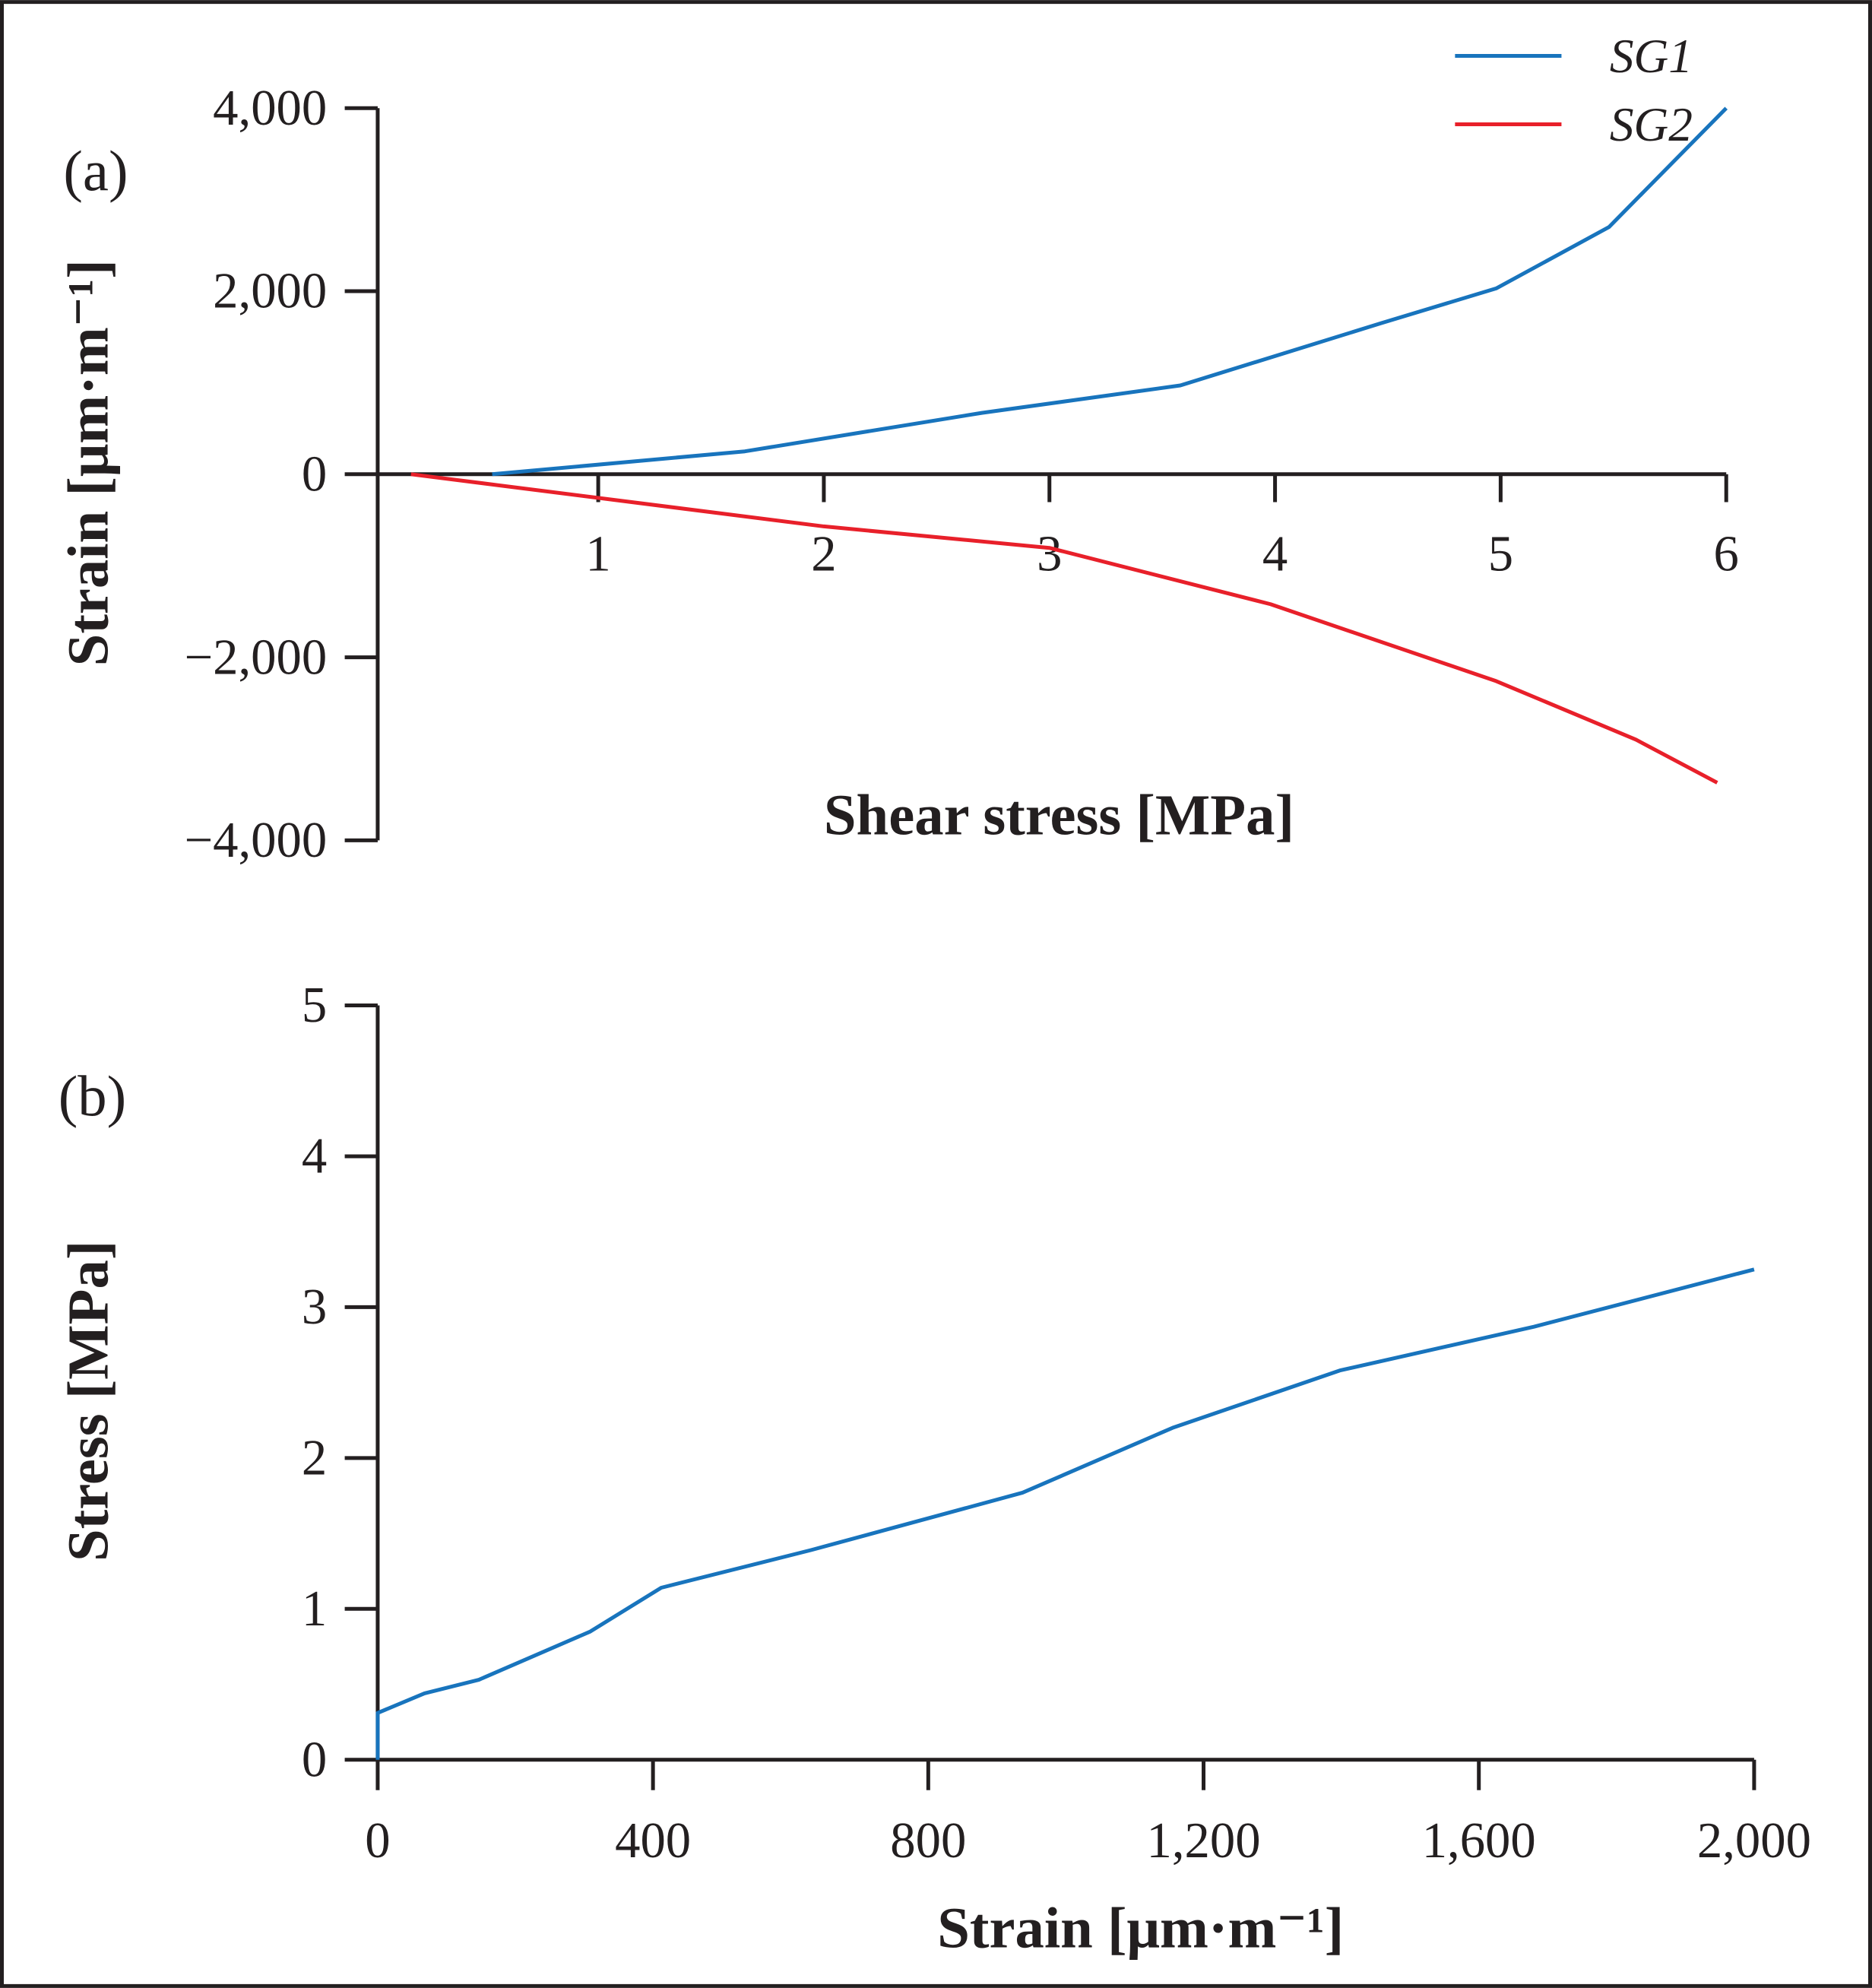 This screenshot has width=1872, height=1988. What do you see at coordinates (314, 1458) in the screenshot?
I see `y-tick-label-b: 2` at bounding box center [314, 1458].